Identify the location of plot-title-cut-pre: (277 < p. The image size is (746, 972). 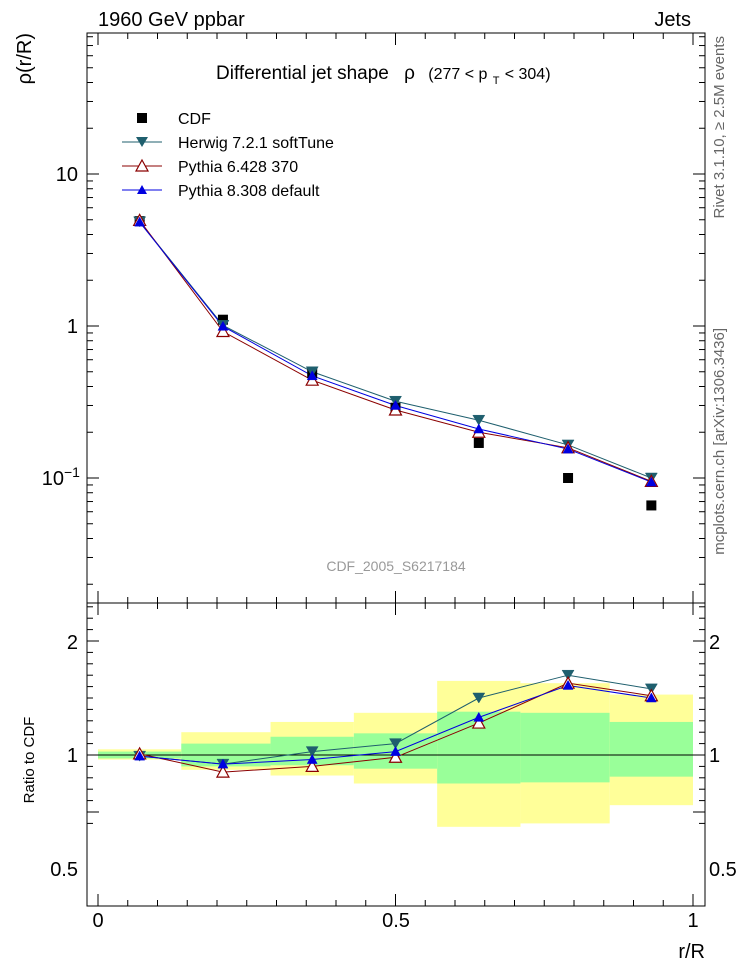
(457, 74).